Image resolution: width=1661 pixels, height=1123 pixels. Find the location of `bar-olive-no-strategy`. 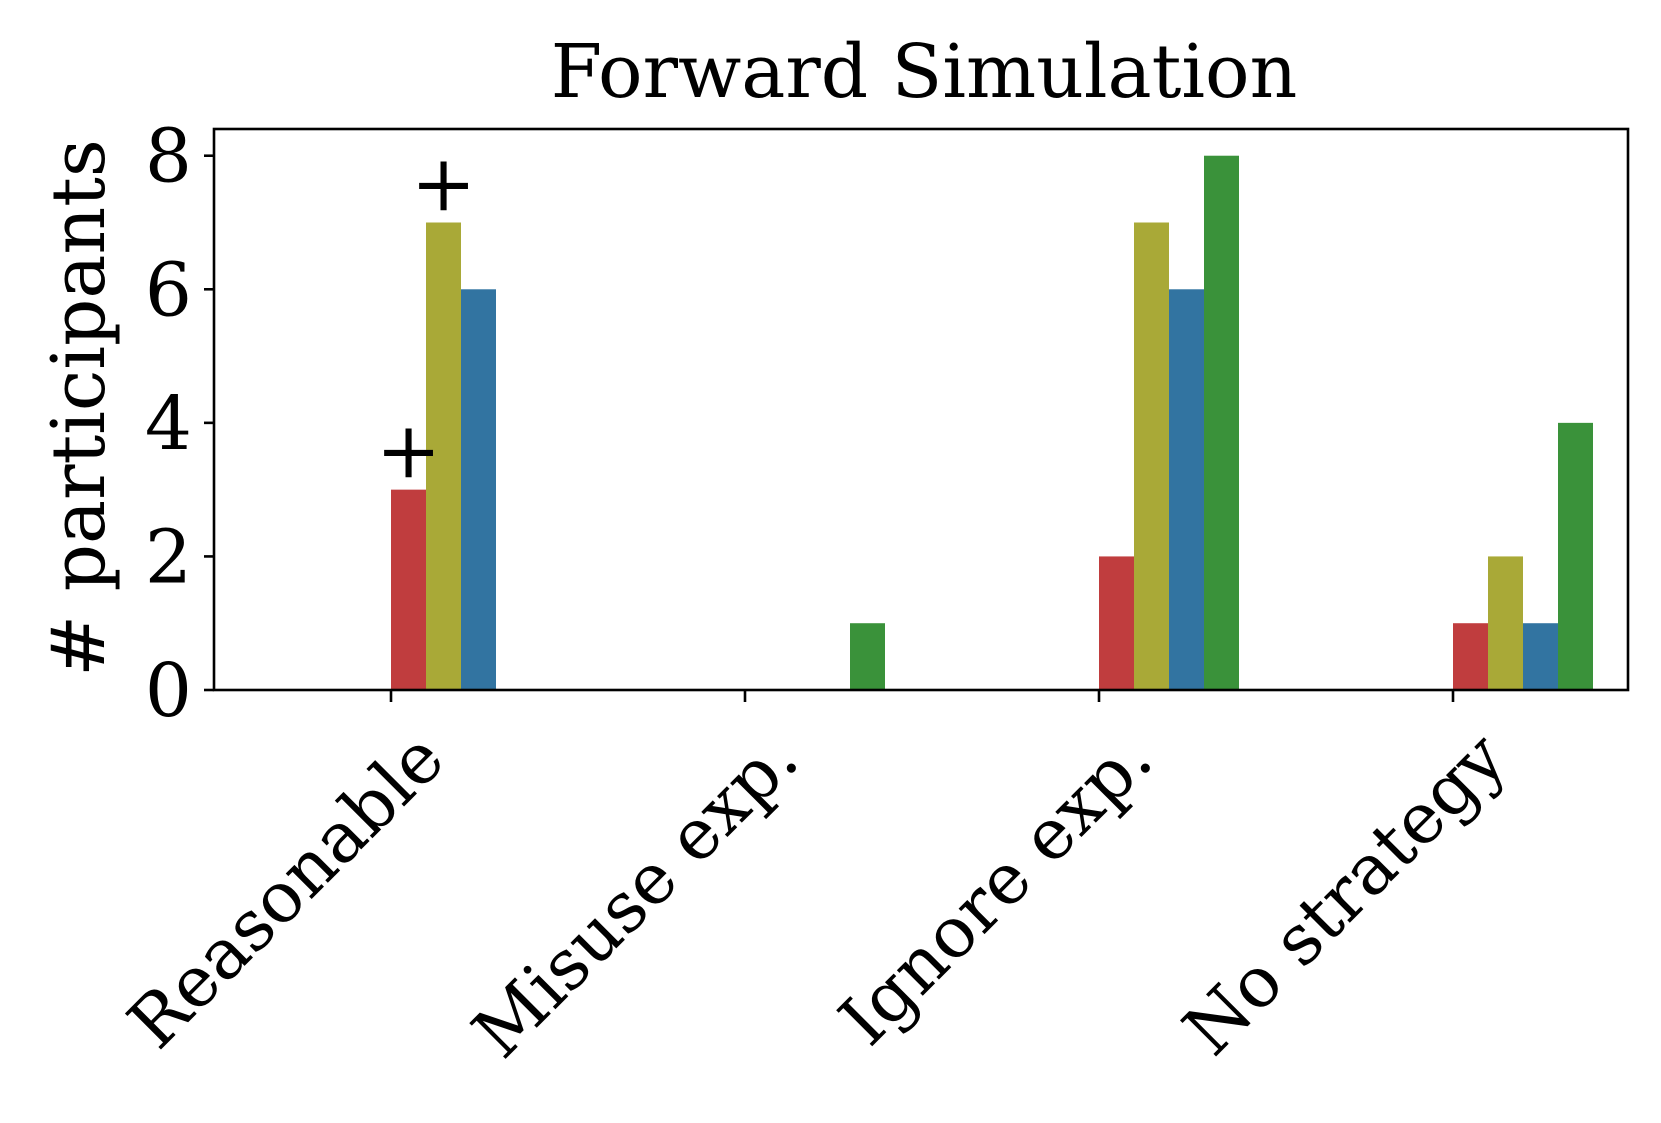

bar-olive-no-strategy is located at coordinates (1505, 623).